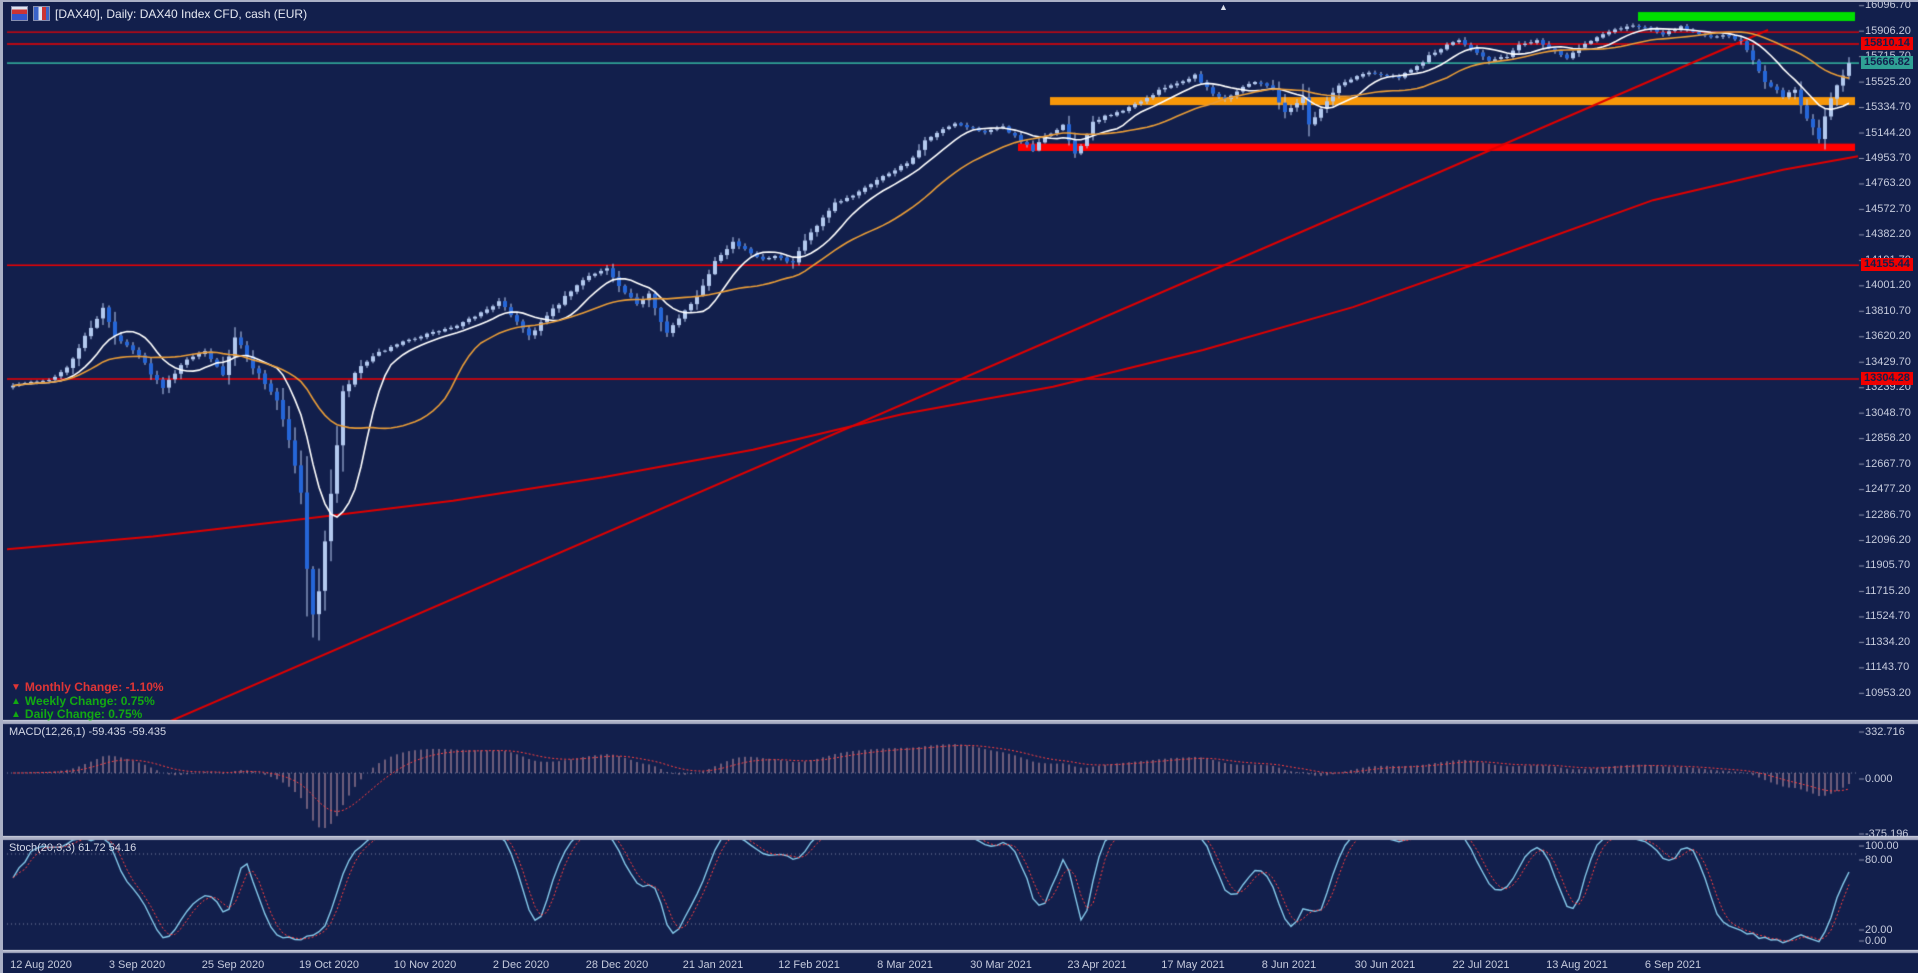 The image size is (1918, 973). What do you see at coordinates (137, 965) in the screenshot?
I see `date-axis-label: 3 Sep 2020` at bounding box center [137, 965].